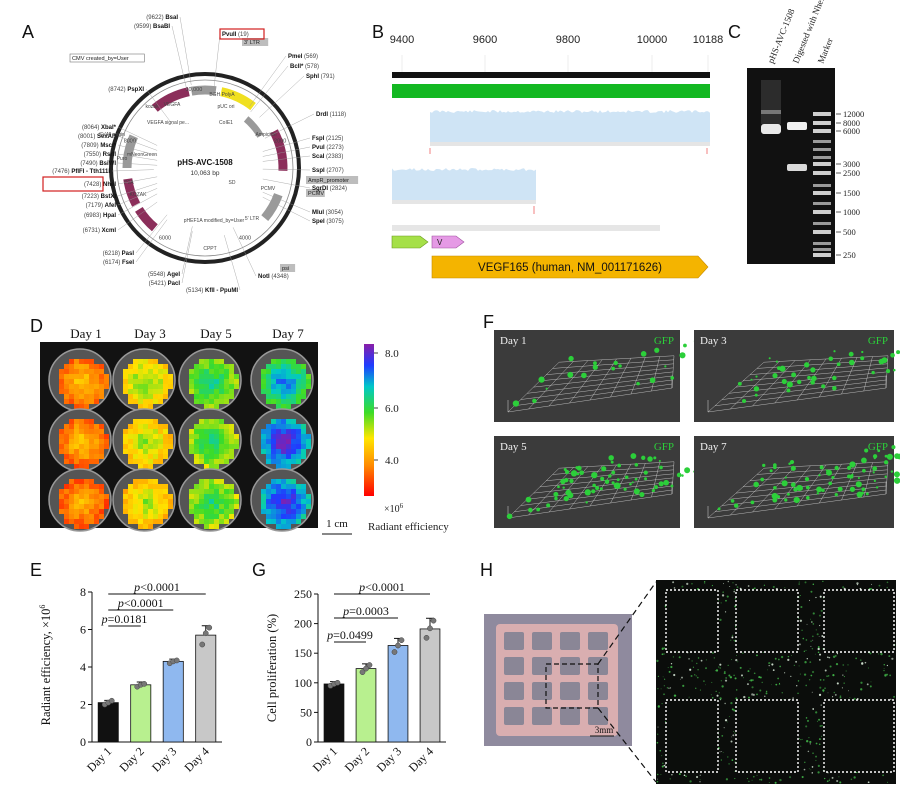  I want to click on x-category-label: Day 1, so click(325, 759).